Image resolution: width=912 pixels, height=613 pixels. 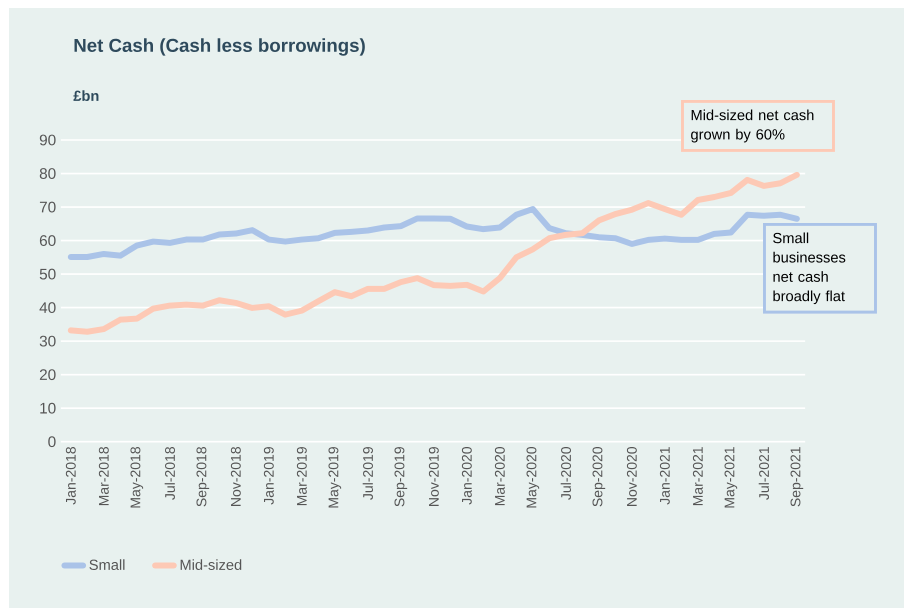 What do you see at coordinates (48, 341) in the screenshot?
I see `y-tick-label: 30` at bounding box center [48, 341].